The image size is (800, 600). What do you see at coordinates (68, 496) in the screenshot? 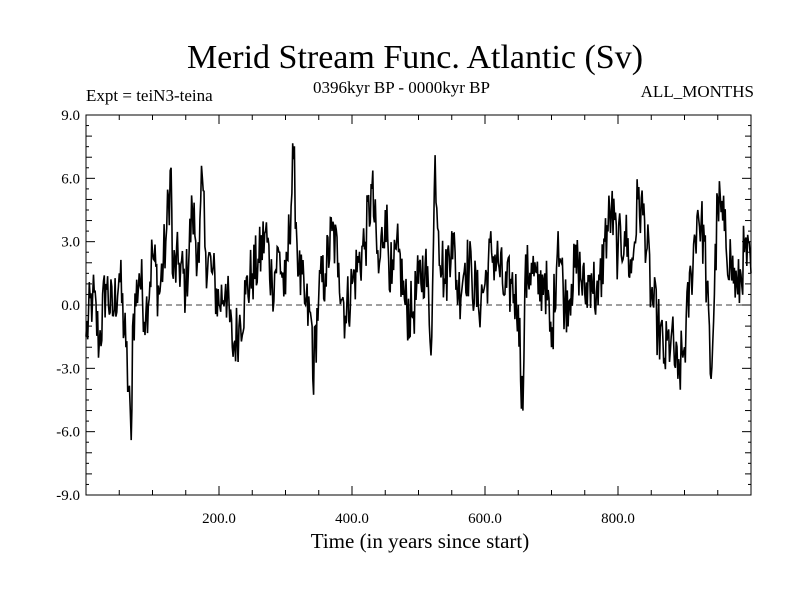
I see `y-tick-label: -9.0` at bounding box center [68, 496].